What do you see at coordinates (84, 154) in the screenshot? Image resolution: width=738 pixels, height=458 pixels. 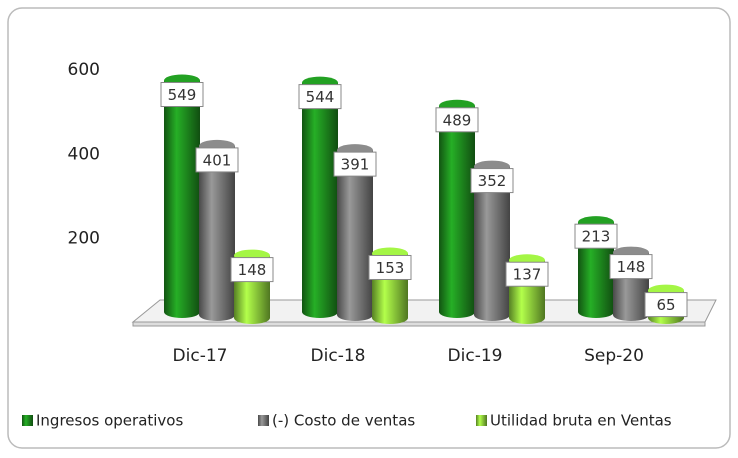 I see `y-tick-label: 400` at bounding box center [84, 154].